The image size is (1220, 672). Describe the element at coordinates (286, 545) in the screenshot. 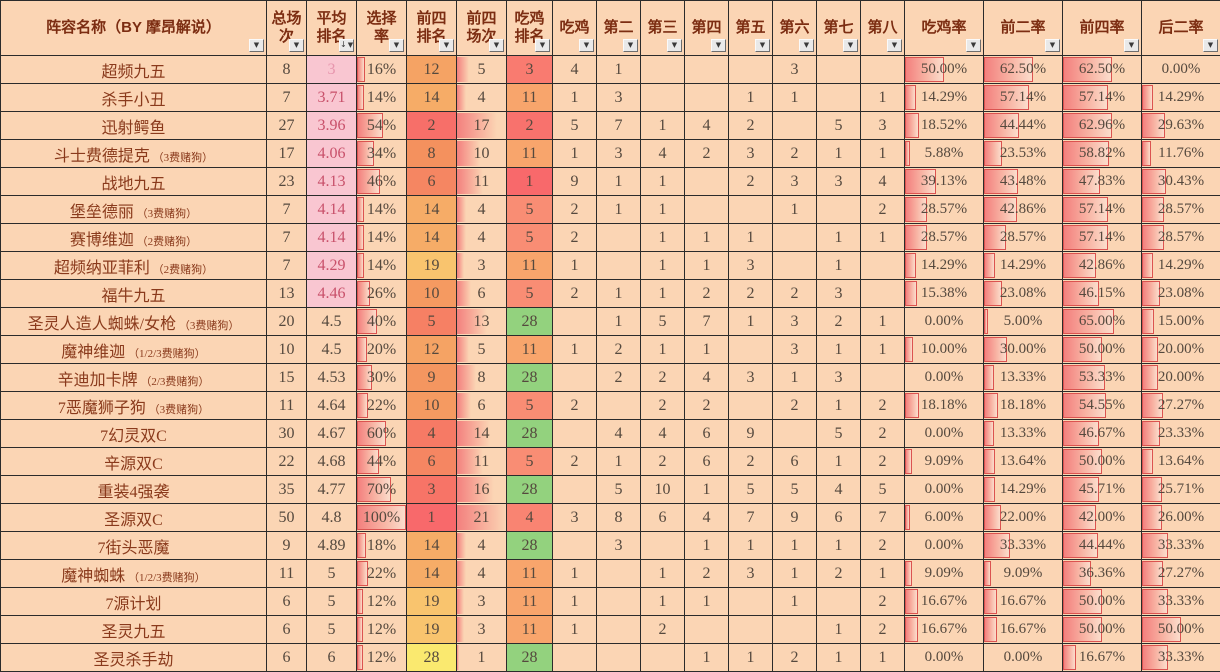

I see `cell-total-games: 9` at that location.